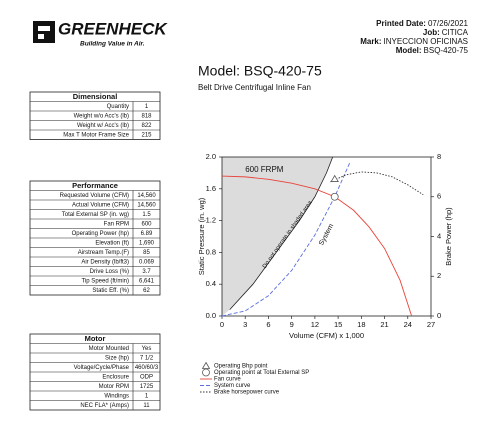 The image size is (504, 434). Describe the element at coordinates (361, 324) in the screenshot. I see `x-tick-label: 18` at that location.